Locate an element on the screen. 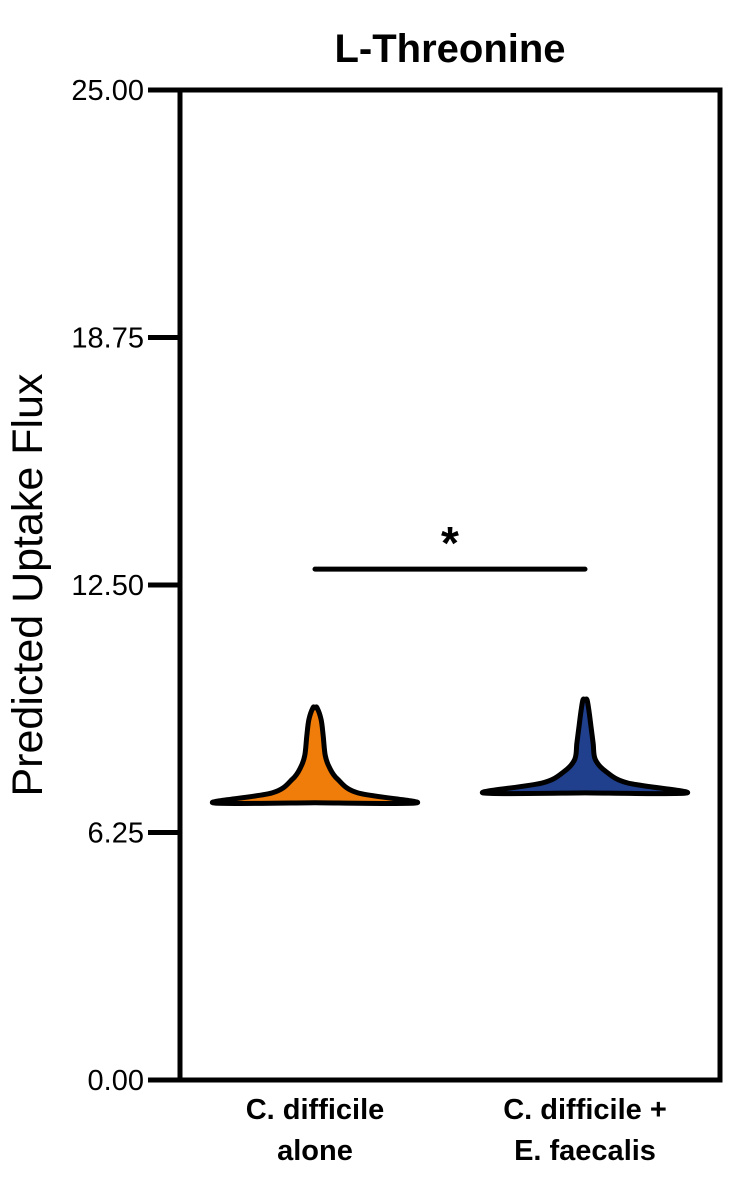  violins is located at coordinates (450, 751).